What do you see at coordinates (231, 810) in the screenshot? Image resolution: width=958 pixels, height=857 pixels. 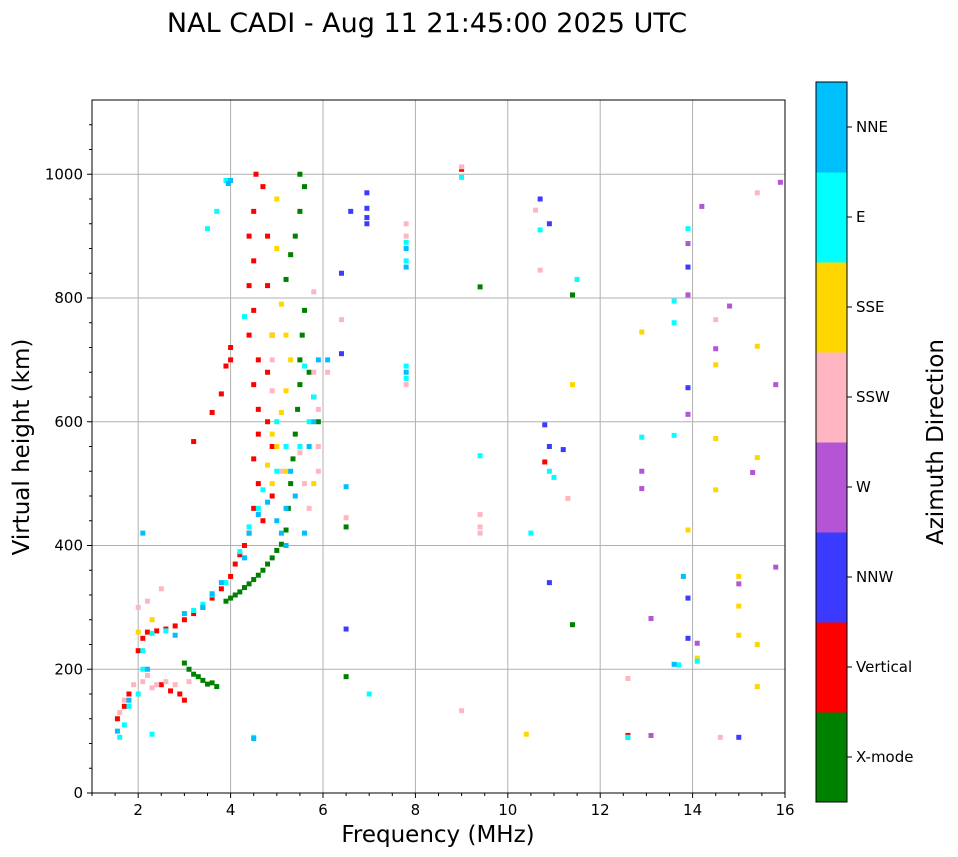 I see `x-tick-label: 4` at bounding box center [231, 810].